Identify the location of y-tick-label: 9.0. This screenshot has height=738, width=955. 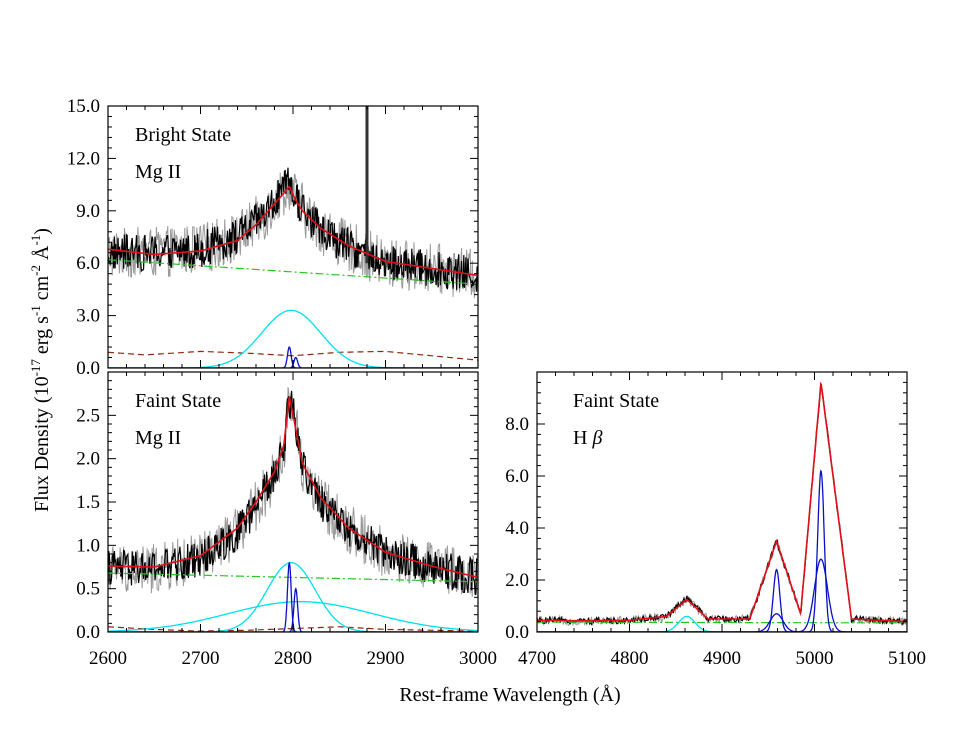
(88, 211).